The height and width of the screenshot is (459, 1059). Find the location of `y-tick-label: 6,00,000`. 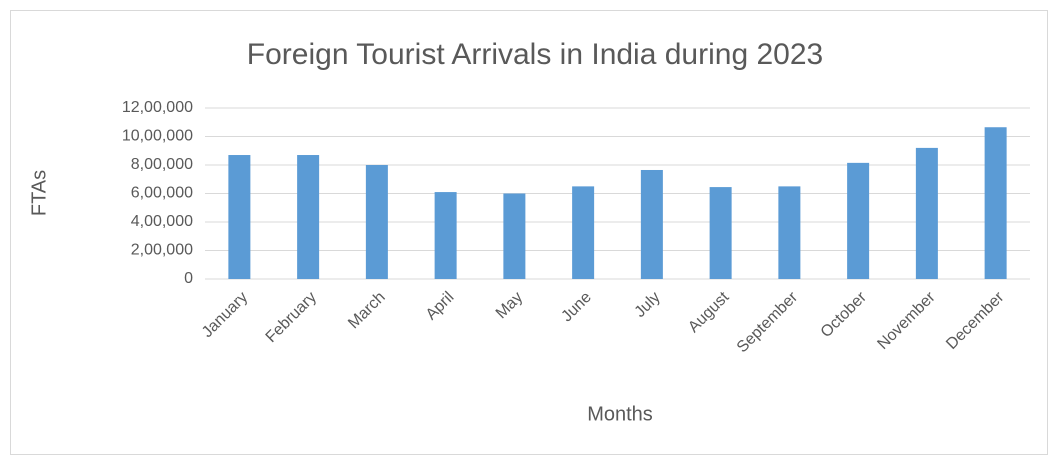

y-tick-label: 6,00,000 is located at coordinates (162, 193).